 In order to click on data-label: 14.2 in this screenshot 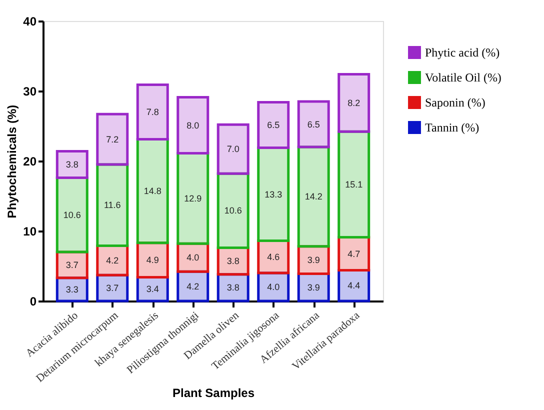, I will do `click(313, 197)`.